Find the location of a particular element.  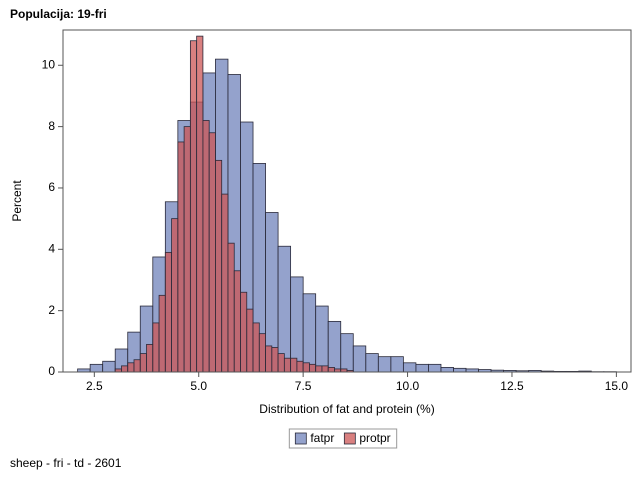

y-tick-label: 8 is located at coordinates (51, 126).